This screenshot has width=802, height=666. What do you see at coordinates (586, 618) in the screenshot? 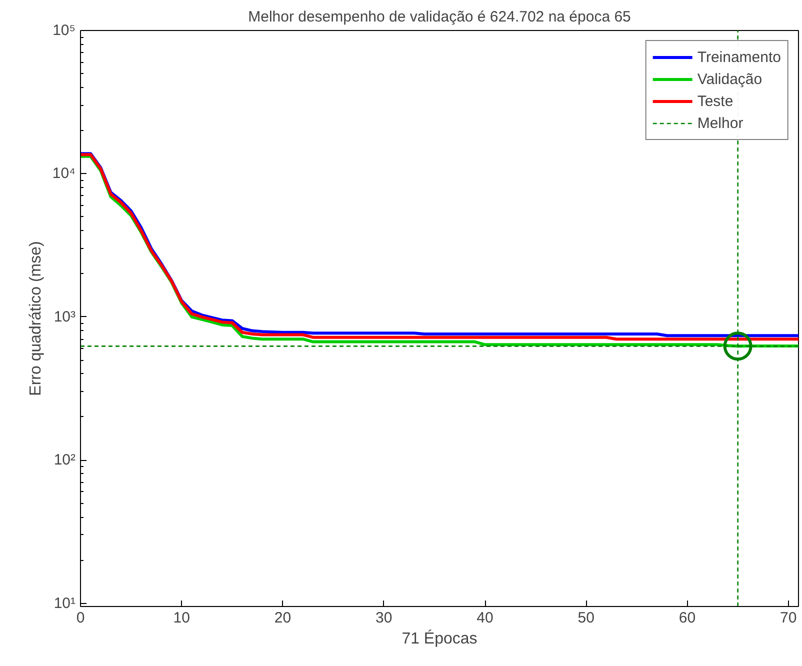
I see `x-tick-label: 50` at bounding box center [586, 618].